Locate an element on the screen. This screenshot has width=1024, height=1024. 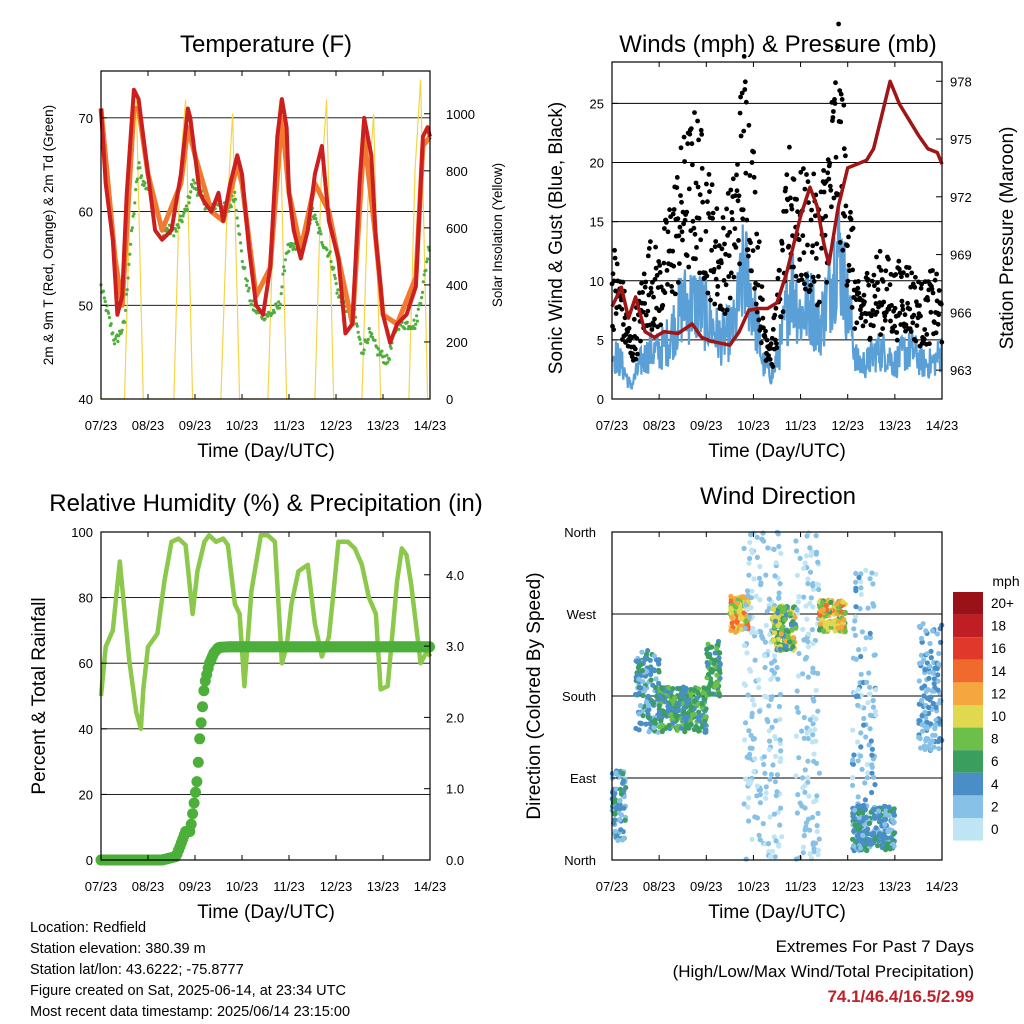
humidity-ylabel-left: Percent & Total Rainfall is located at coordinates (39, 695).